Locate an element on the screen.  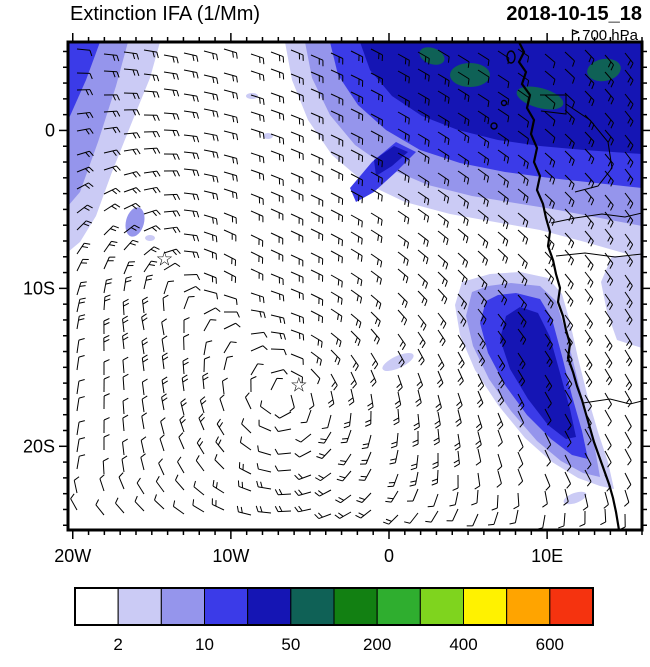
y-axis-tick-label: 10S is located at coordinates (39, 288).